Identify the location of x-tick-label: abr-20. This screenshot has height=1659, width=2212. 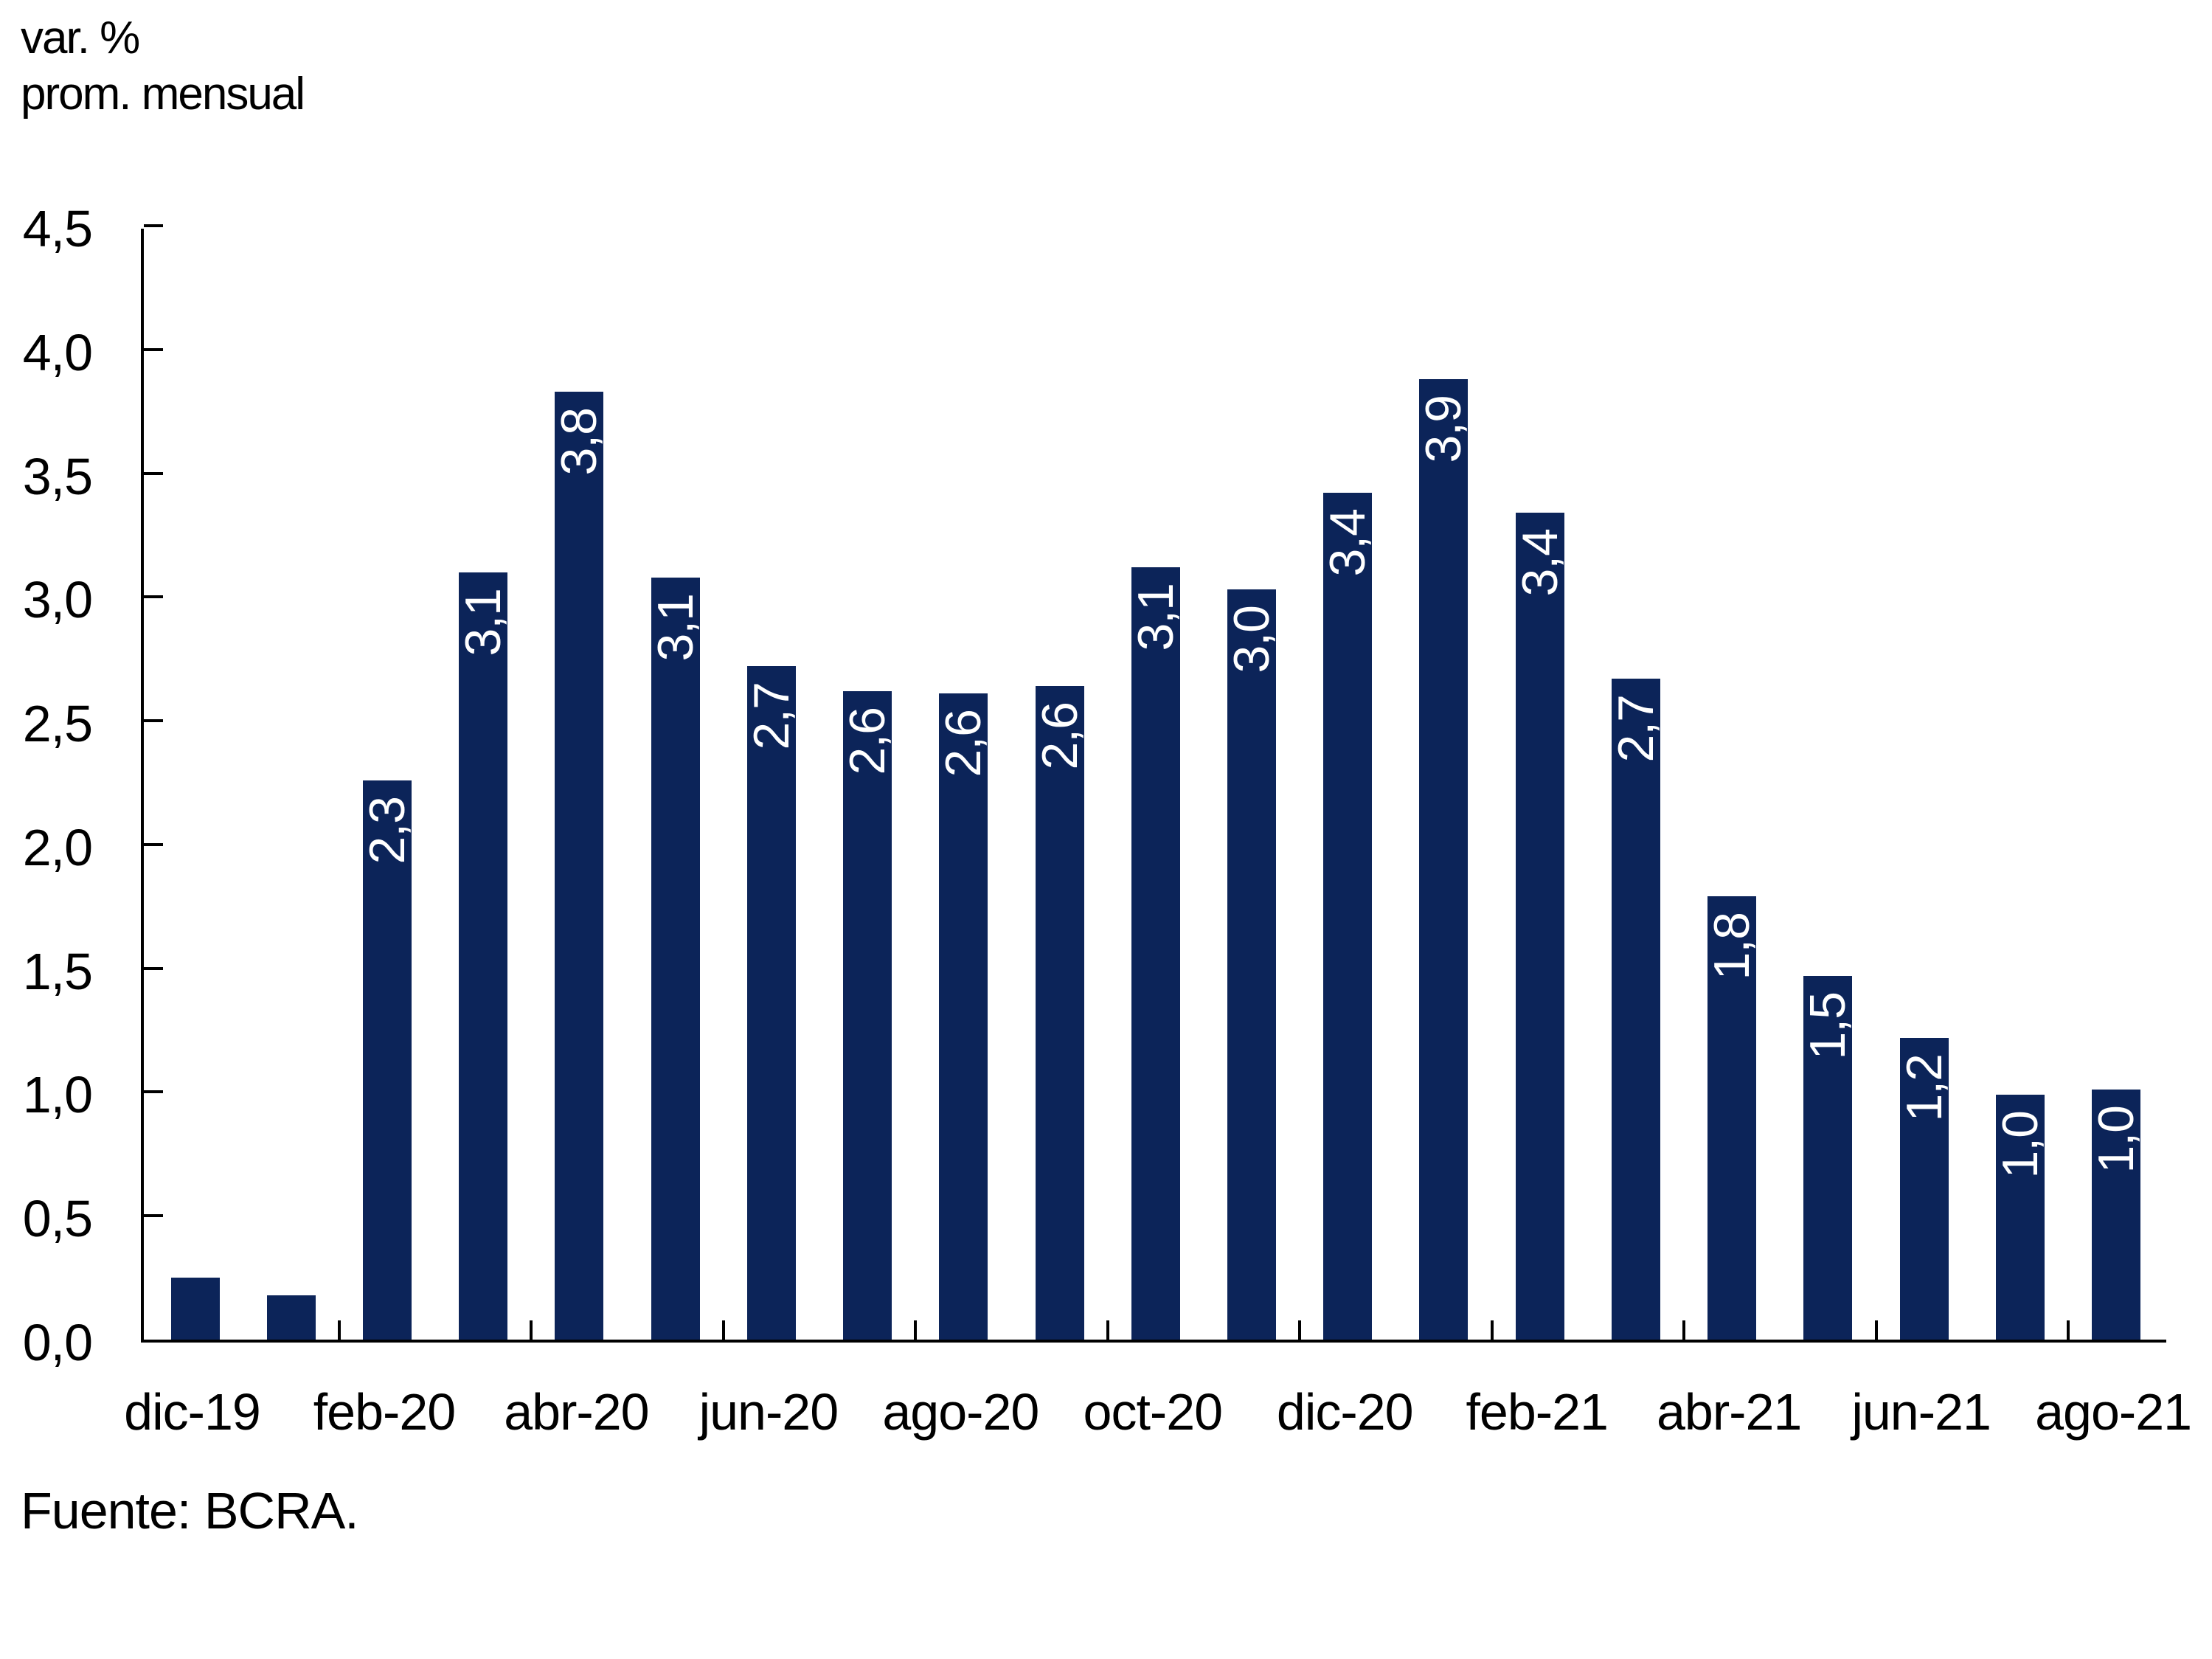
(576, 1412).